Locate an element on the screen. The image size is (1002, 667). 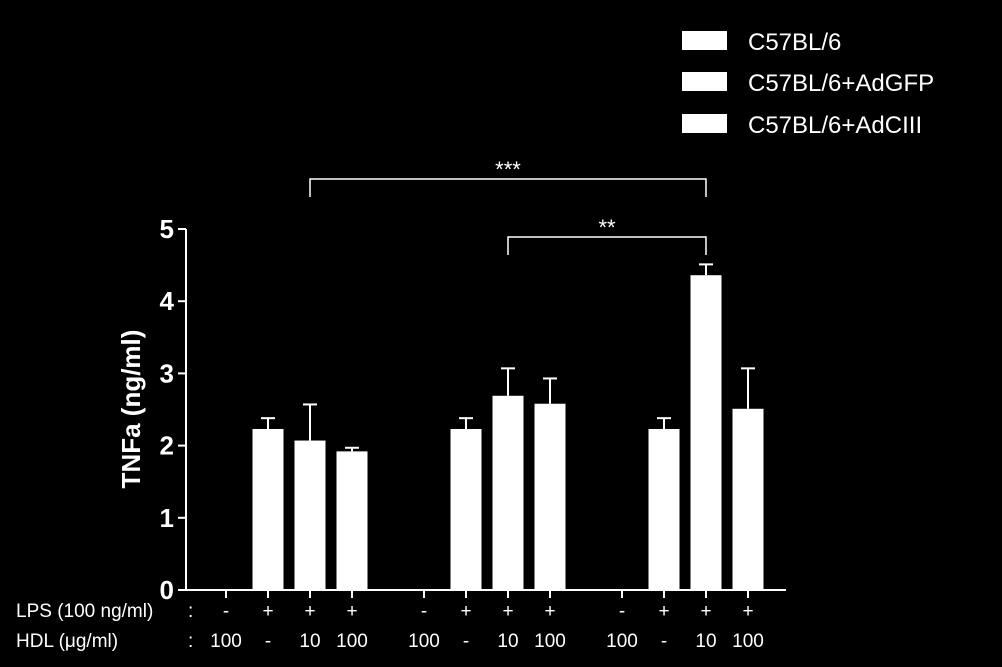
y-tick-label: 1 is located at coordinates (167, 518).